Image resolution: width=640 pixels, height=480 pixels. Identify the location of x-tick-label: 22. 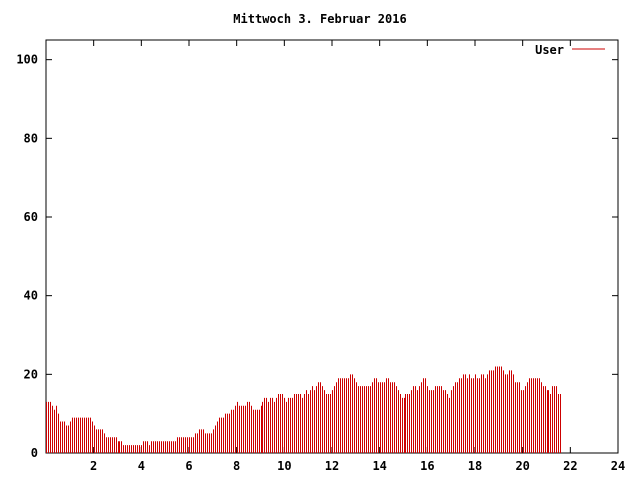
(570, 466).